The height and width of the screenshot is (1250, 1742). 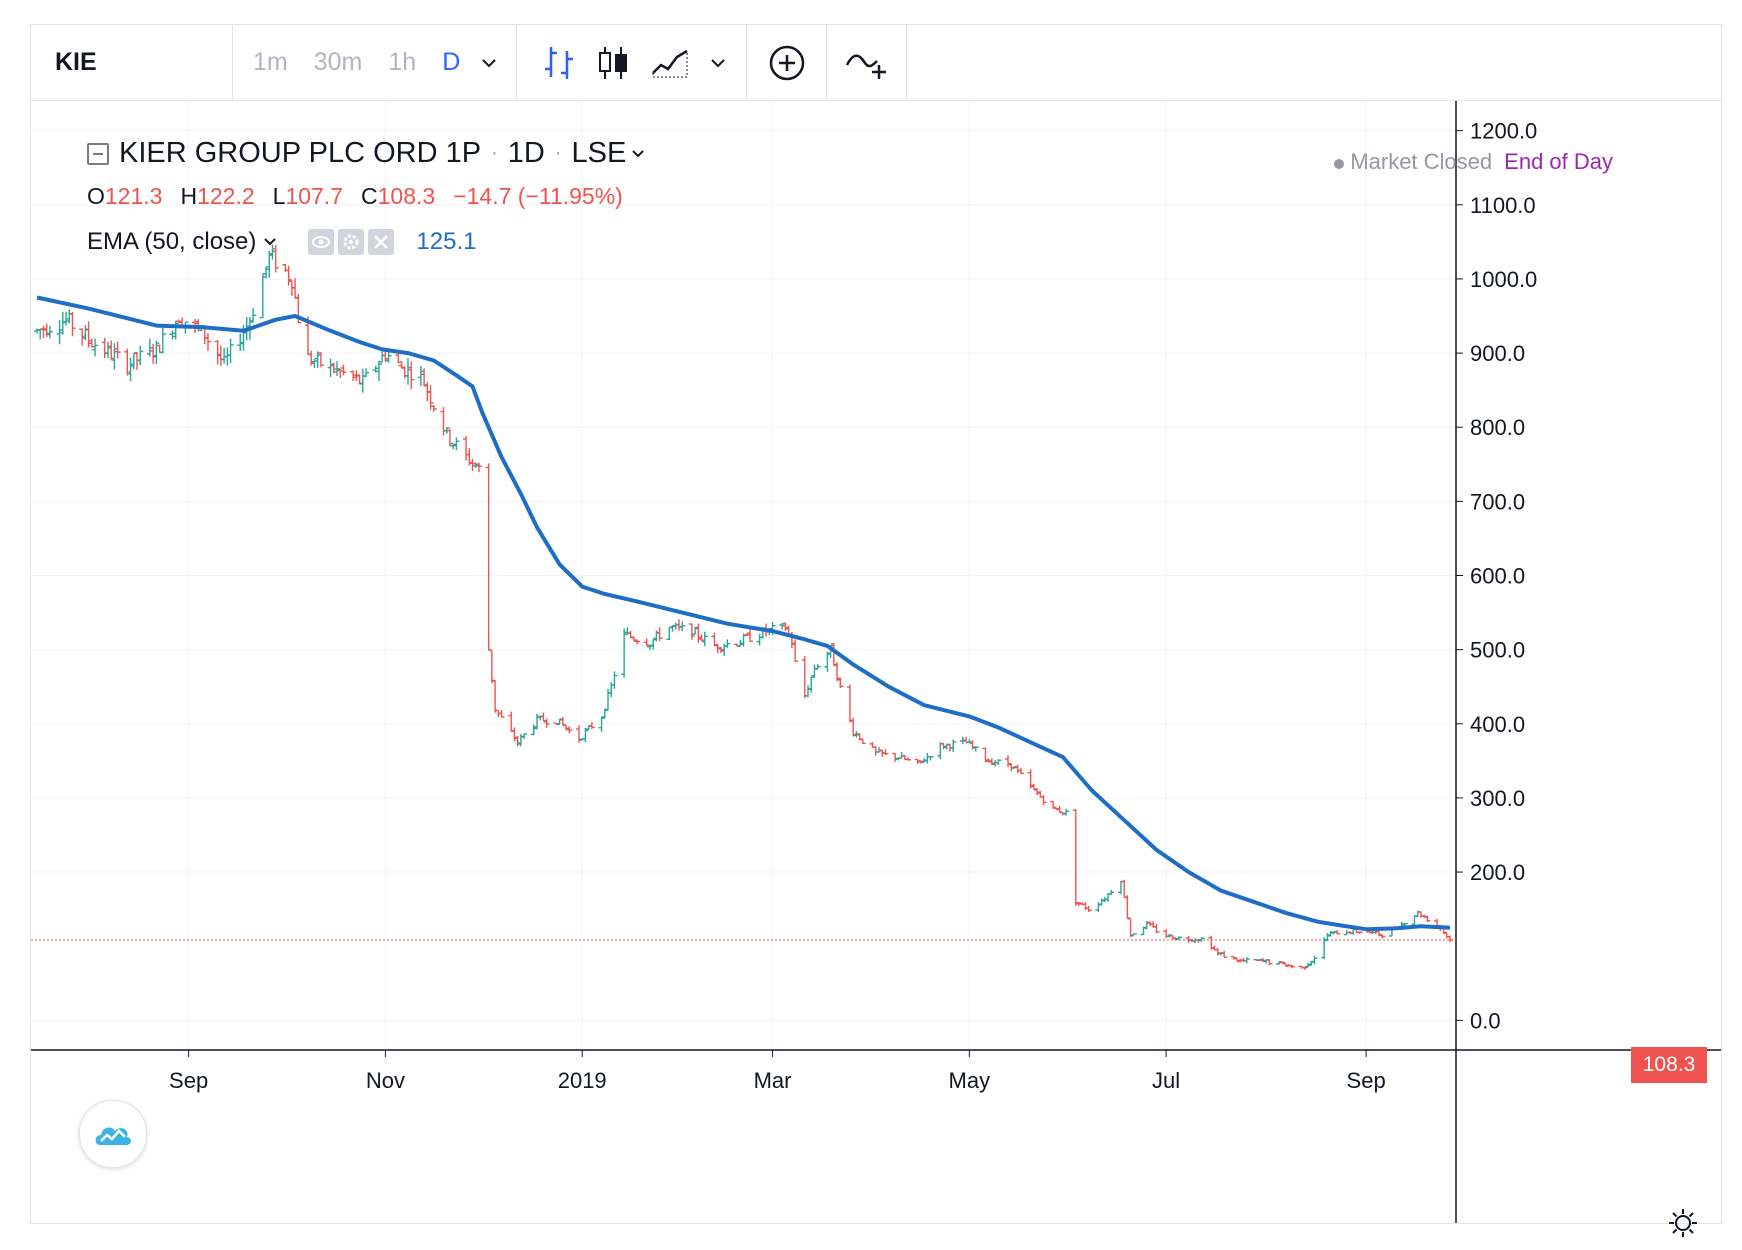 What do you see at coordinates (217, 196) in the screenshot?
I see `high-value: H122.2` at bounding box center [217, 196].